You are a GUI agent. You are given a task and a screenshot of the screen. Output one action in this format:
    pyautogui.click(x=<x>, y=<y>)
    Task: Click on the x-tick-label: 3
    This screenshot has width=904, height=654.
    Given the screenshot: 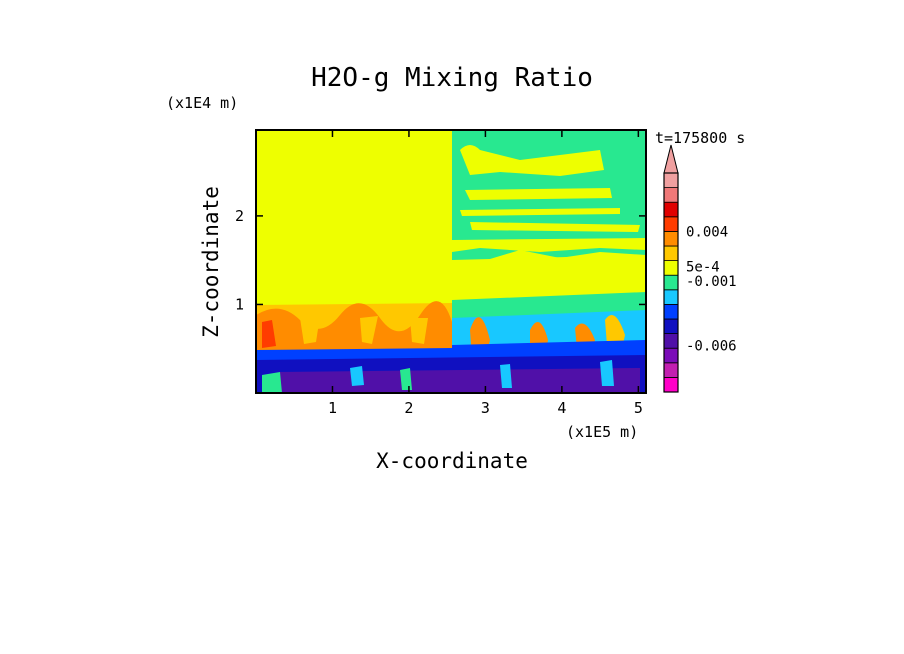 What is the action you would take?
    pyautogui.click(x=485, y=408)
    